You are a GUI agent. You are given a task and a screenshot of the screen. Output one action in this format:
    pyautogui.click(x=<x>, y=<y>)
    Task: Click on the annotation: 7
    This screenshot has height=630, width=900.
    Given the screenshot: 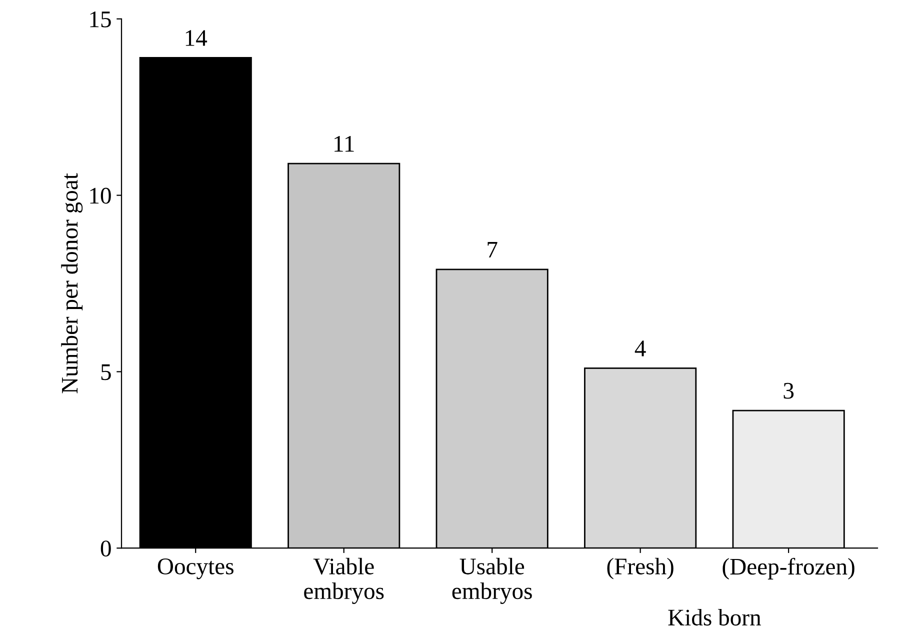 What is the action you would take?
    pyautogui.click(x=493, y=250)
    